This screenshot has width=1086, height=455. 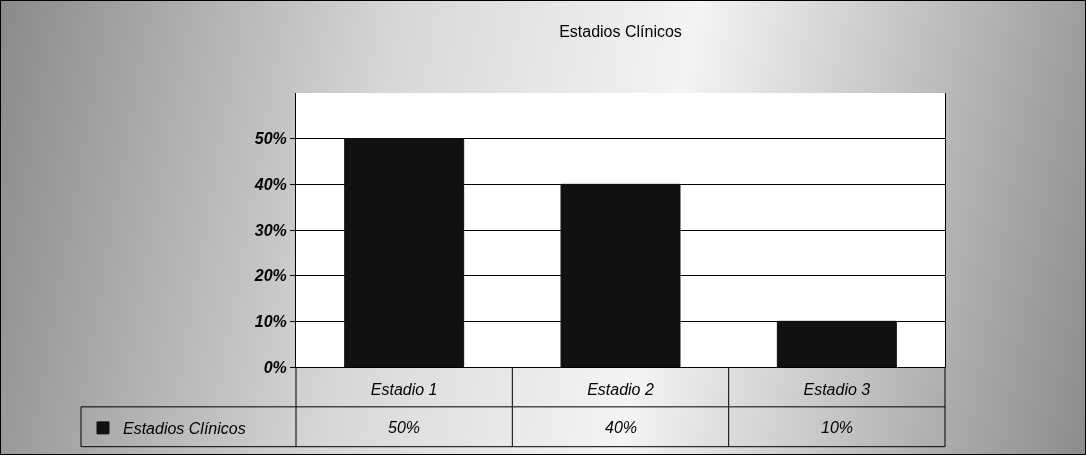 What do you see at coordinates (270, 184) in the screenshot?
I see `y-tick-label: 40%` at bounding box center [270, 184].